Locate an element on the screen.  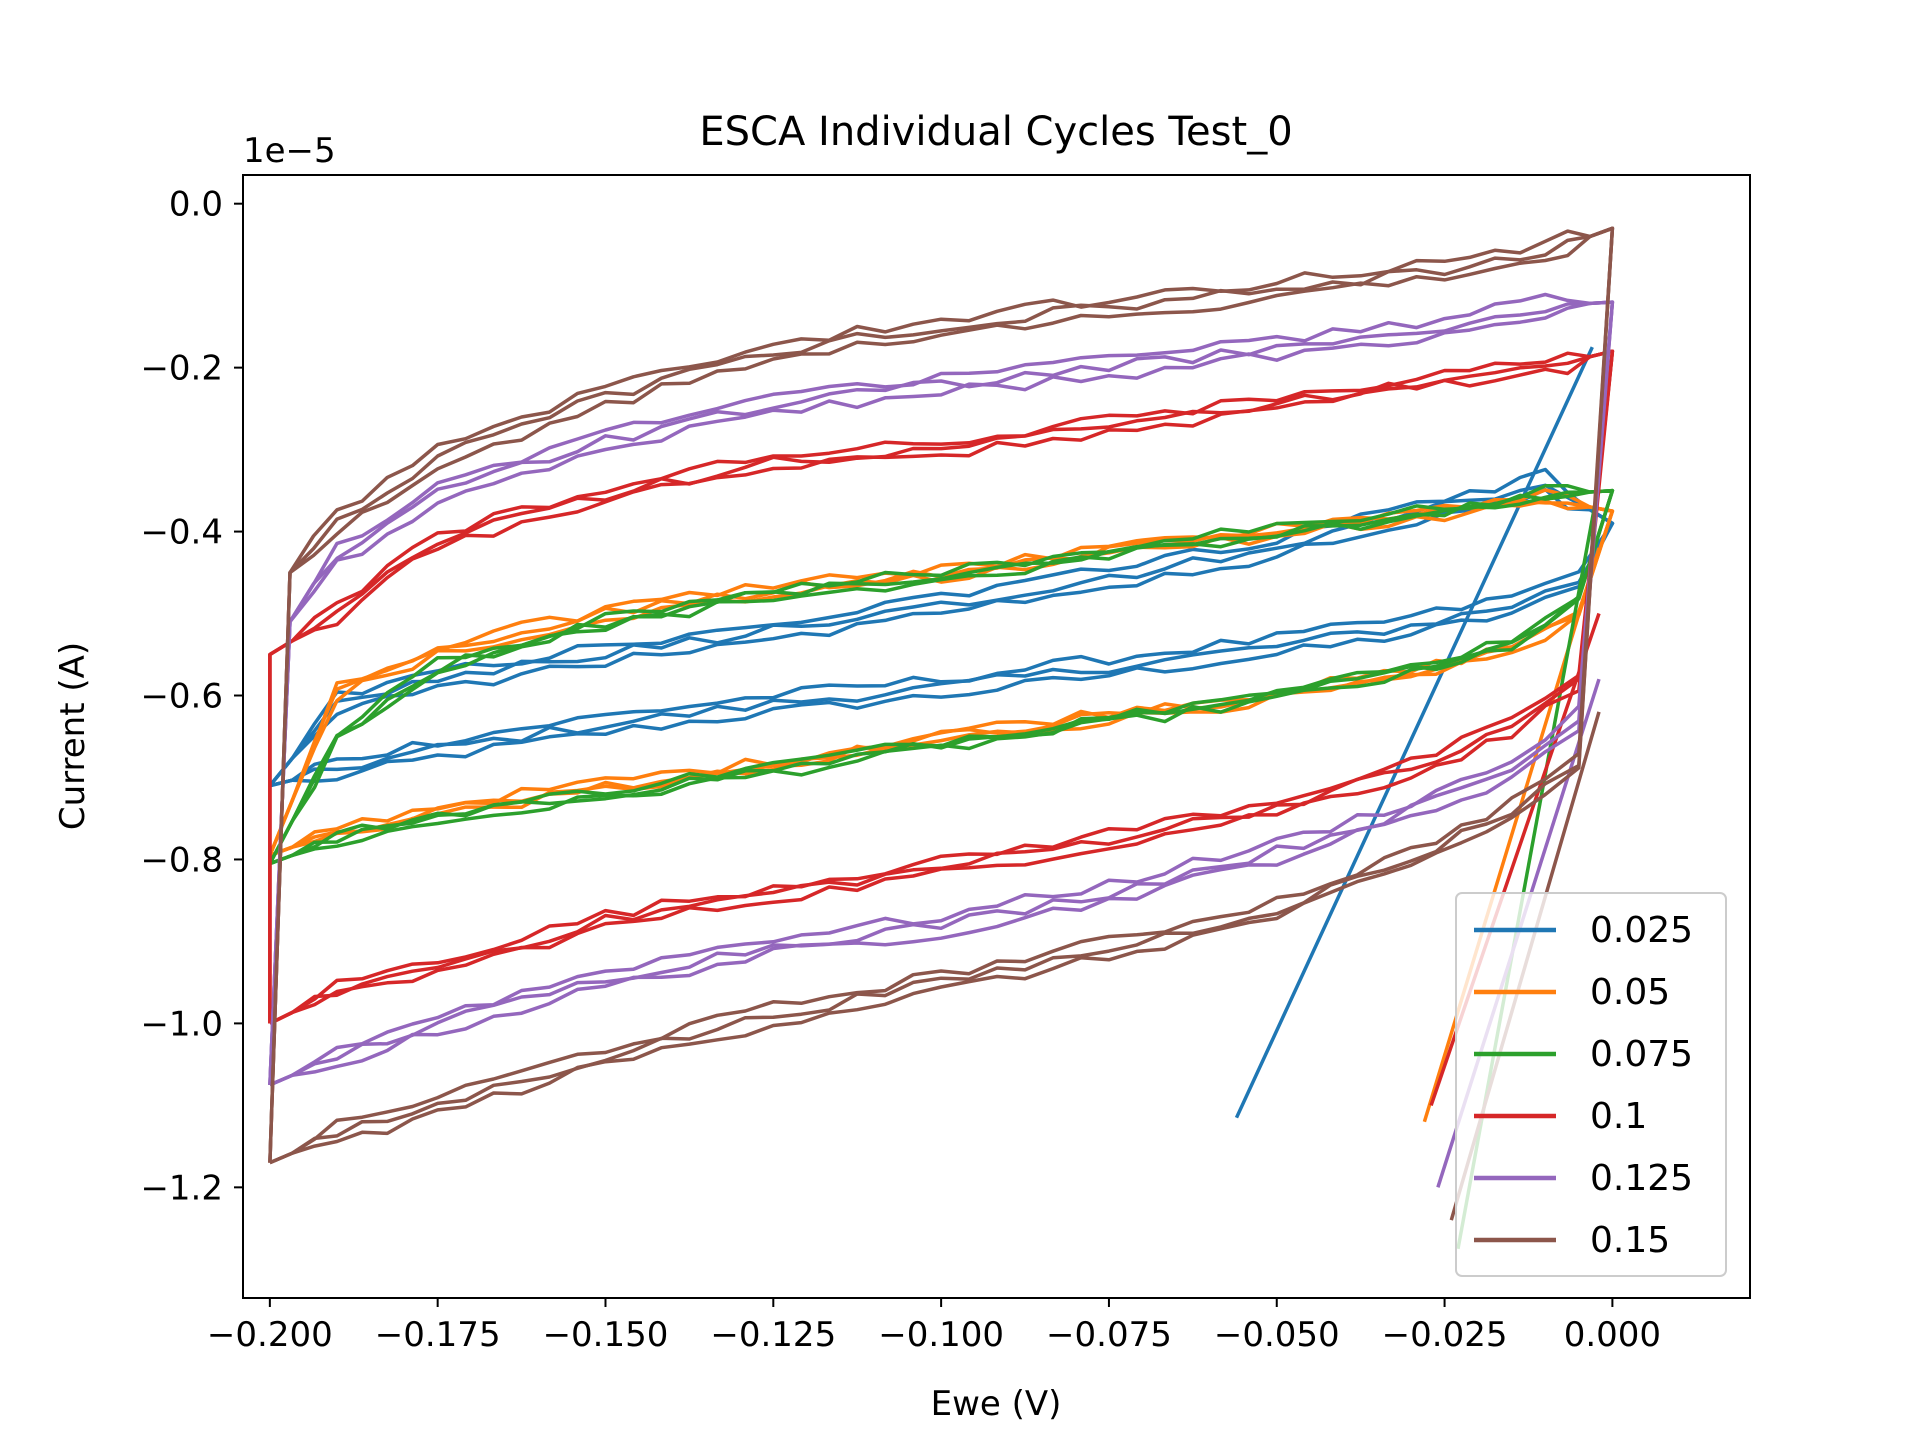
x-tick-label: −0.125 is located at coordinates (773, 1335).